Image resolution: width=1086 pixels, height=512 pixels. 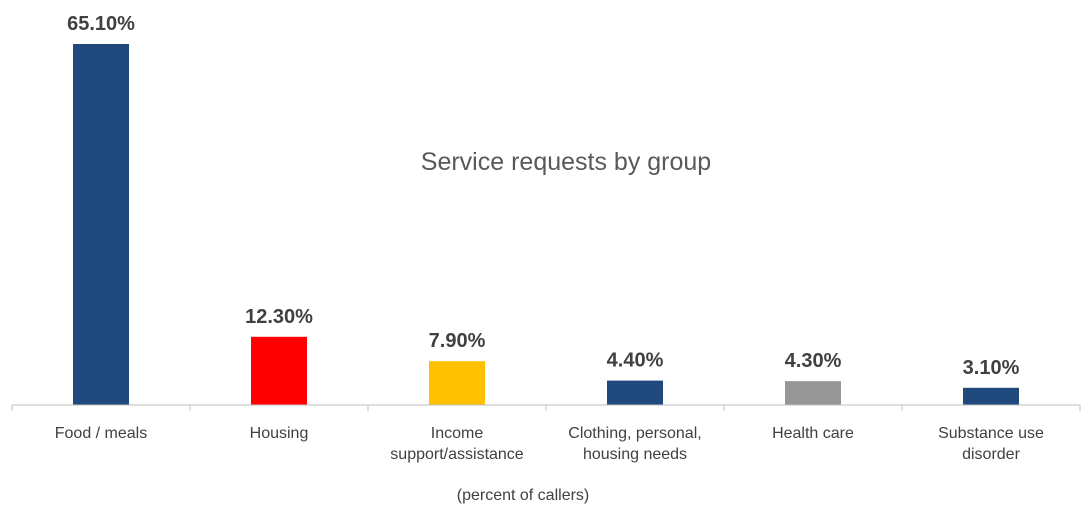 I want to click on x-tick-label: Housing, so click(x=279, y=433).